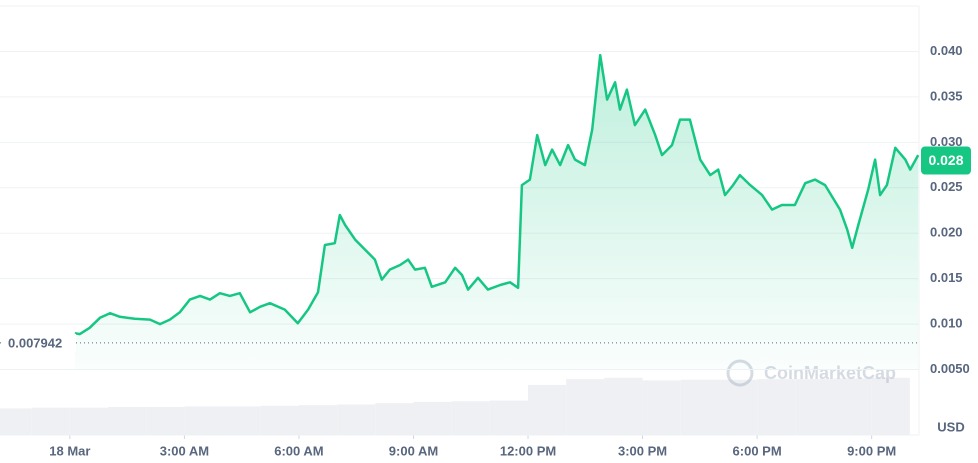 This screenshot has width=978, height=463. What do you see at coordinates (35, 342) in the screenshot?
I see `open-price-label: 0.007942` at bounding box center [35, 342].